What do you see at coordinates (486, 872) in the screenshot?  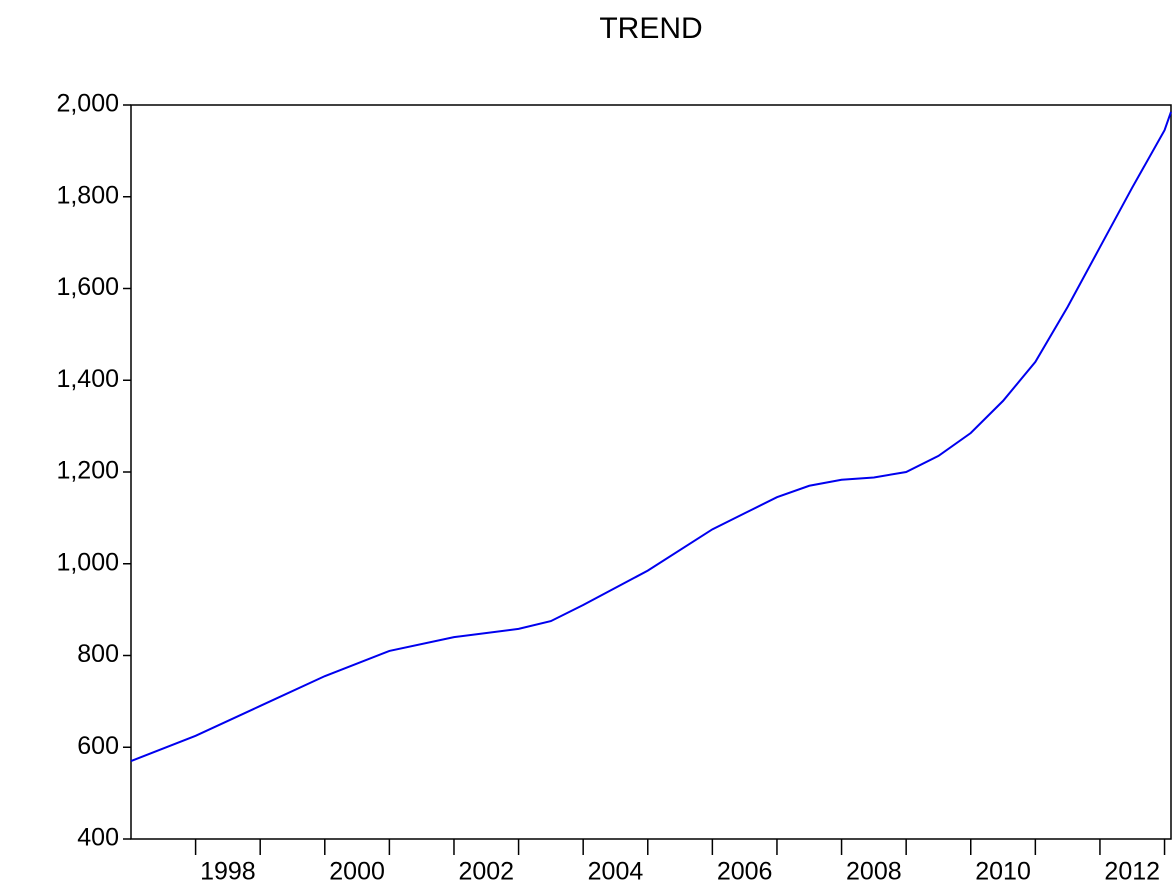 I see `x-tick-label: 2002` at bounding box center [486, 872].